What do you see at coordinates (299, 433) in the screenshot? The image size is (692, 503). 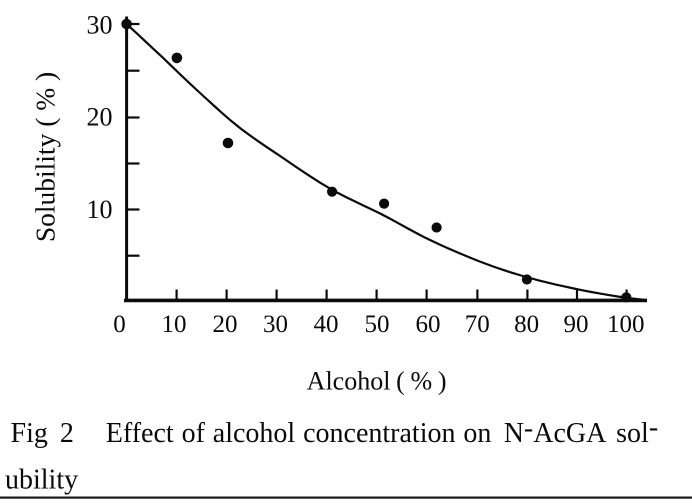 I see `svg-text:Effect of alcohol concentratio: Effect of alcohol concentration on` at bounding box center [299, 433].